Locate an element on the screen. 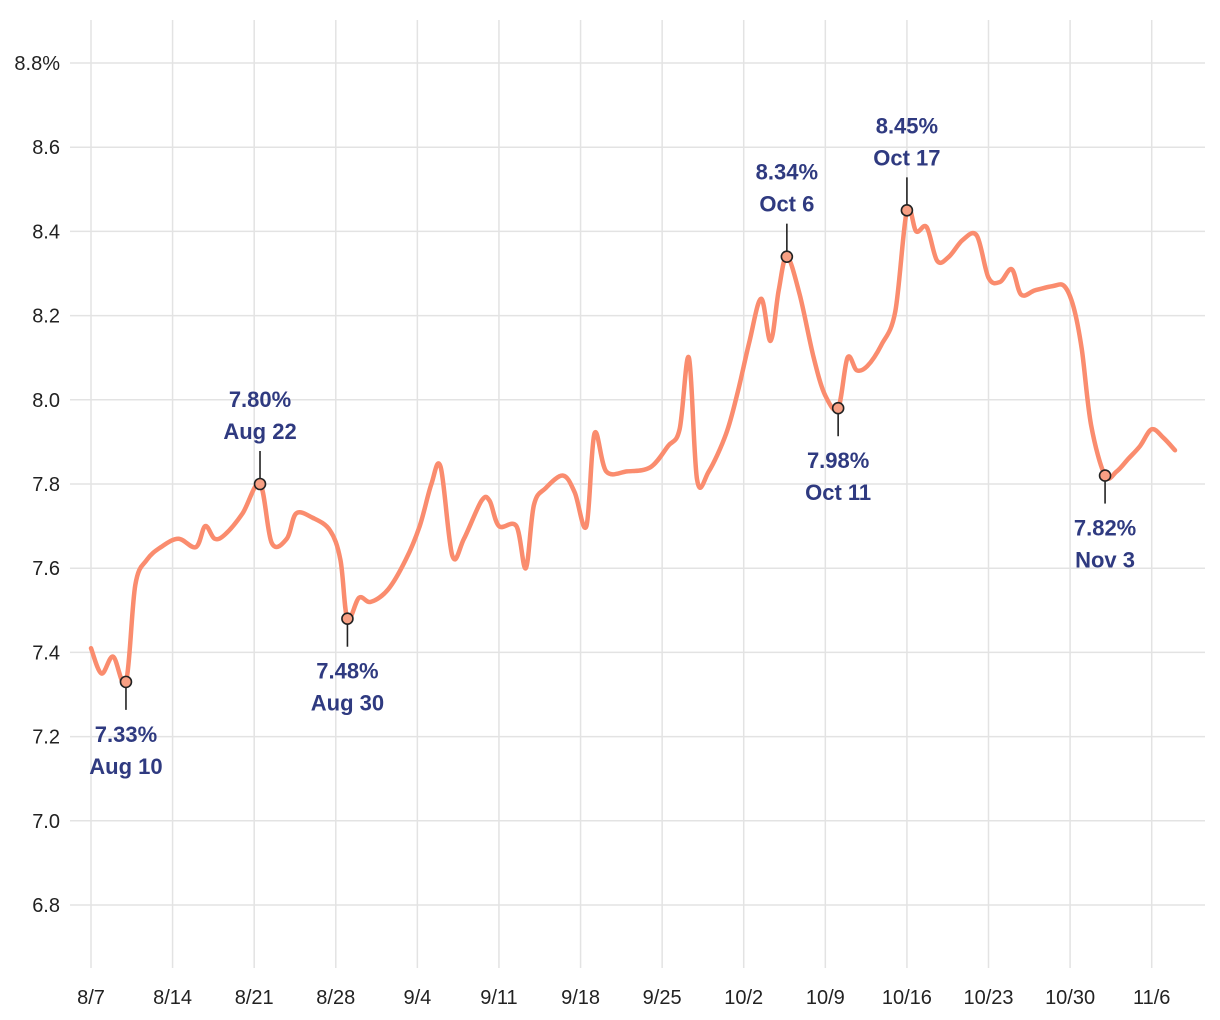  x-tick-label: 9/11 is located at coordinates (498, 998).